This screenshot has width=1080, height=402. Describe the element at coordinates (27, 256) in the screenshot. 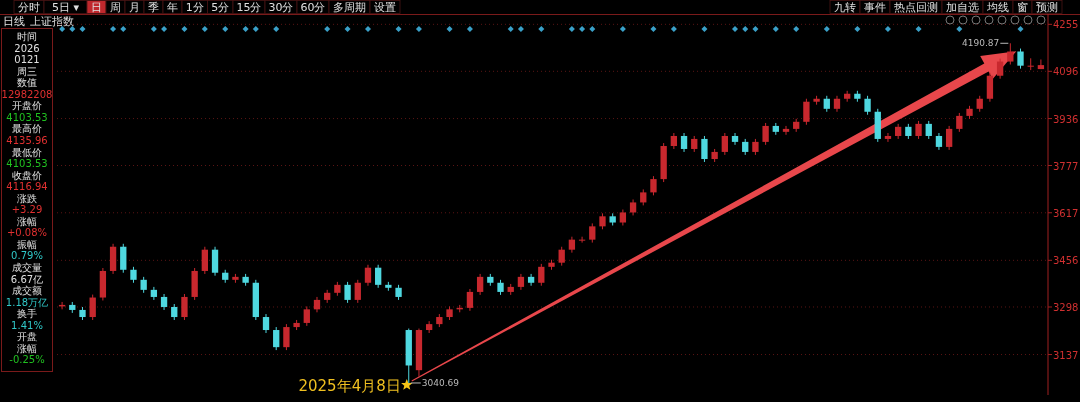

I see `text: 0.79%` at that location.